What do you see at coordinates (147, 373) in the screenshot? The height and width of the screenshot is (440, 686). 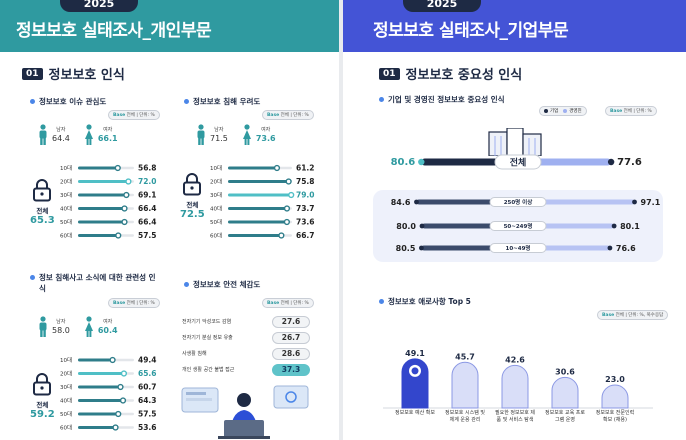 I see `age-value-label: 65.6` at bounding box center [147, 373].